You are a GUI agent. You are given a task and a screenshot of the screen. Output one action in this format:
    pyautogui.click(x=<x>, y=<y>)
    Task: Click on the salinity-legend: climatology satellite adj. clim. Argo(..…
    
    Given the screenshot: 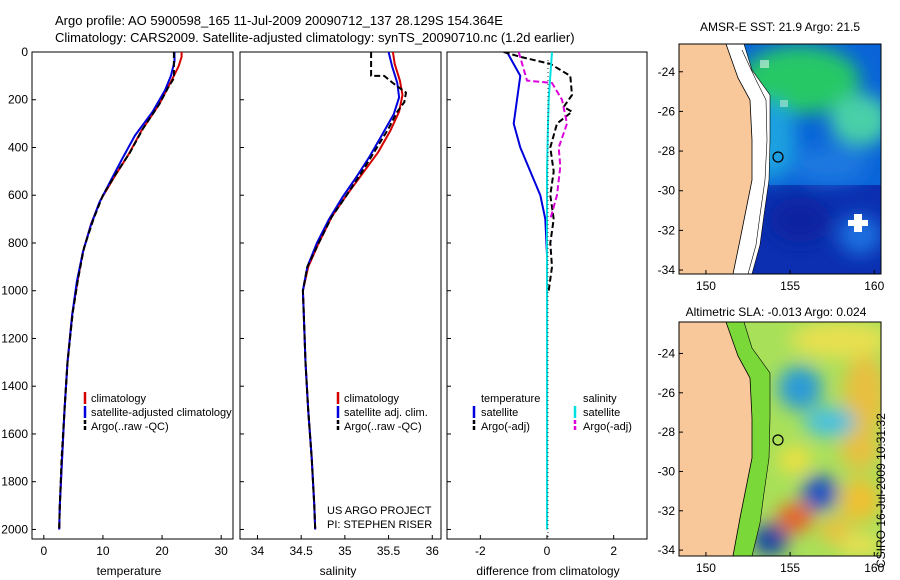 What is the action you would take?
    pyautogui.click(x=382, y=412)
    